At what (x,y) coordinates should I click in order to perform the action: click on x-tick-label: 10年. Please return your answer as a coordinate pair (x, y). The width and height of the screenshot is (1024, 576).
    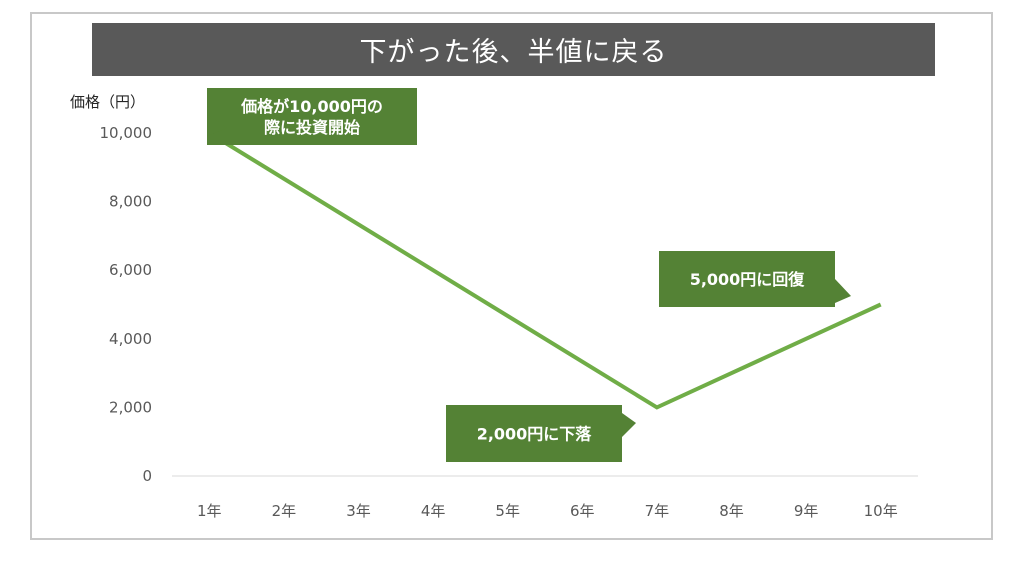
    Looking at the image, I should click on (881, 511).